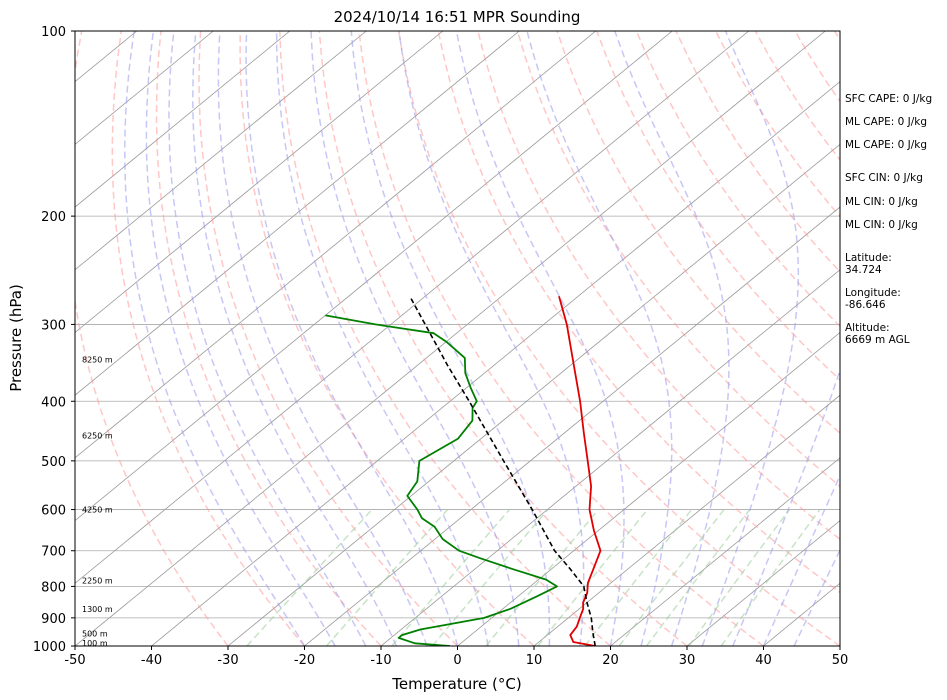 The height and width of the screenshot is (700, 947). I want to click on y-tick-label: 600, so click(53, 511).